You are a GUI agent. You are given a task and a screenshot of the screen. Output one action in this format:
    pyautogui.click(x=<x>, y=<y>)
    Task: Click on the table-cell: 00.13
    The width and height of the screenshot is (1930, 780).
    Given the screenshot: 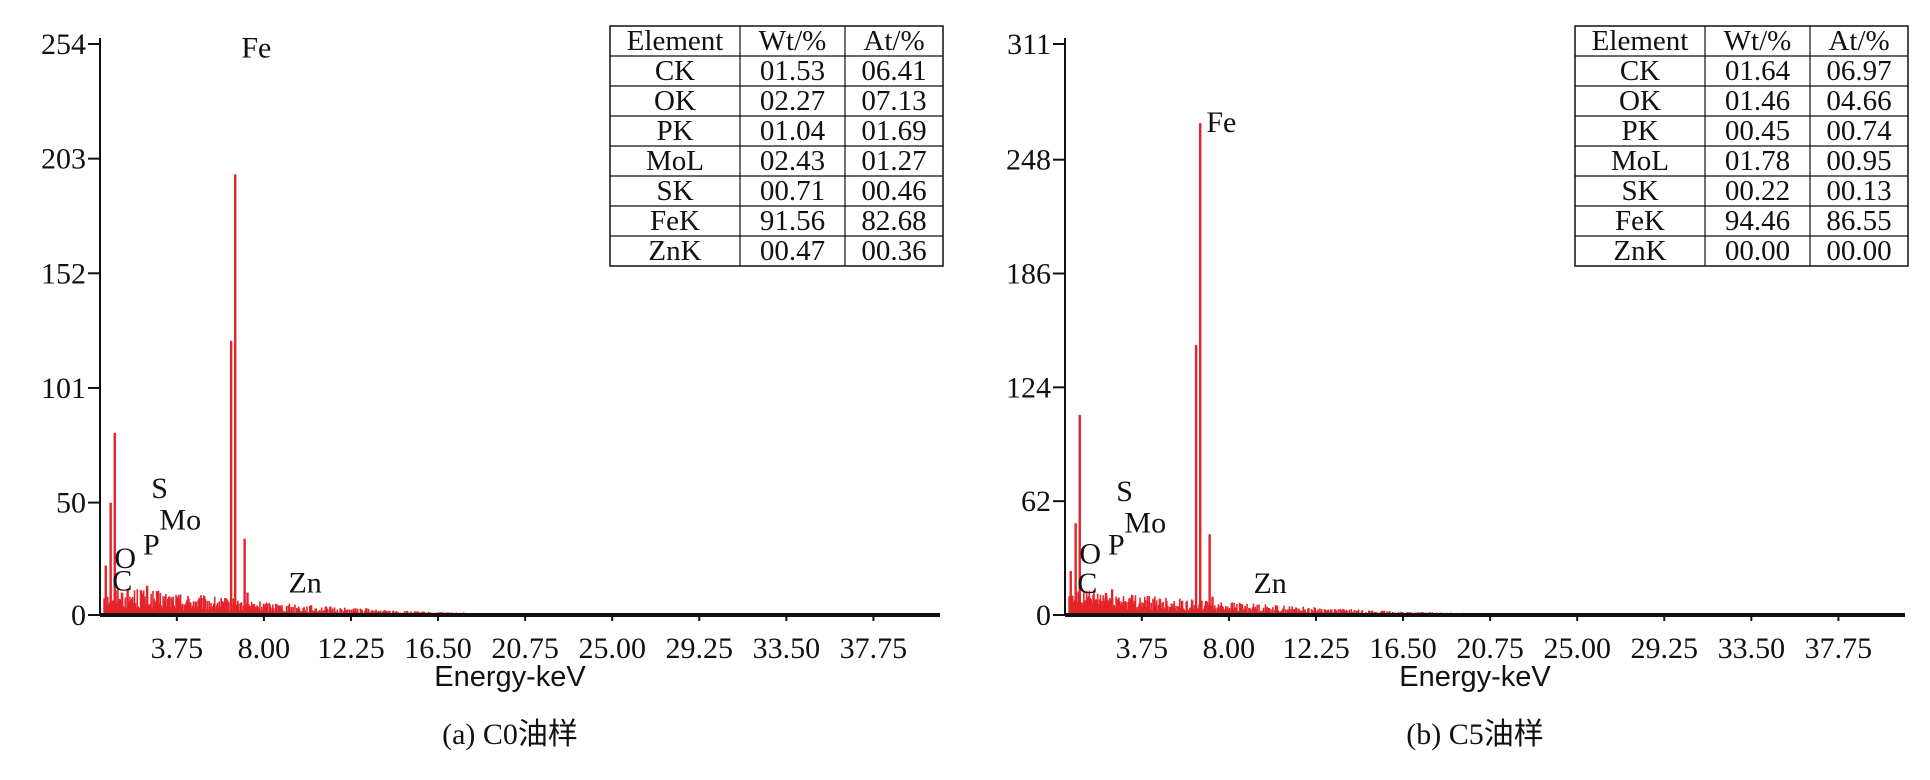 What is the action you would take?
    pyautogui.click(x=1858, y=191)
    